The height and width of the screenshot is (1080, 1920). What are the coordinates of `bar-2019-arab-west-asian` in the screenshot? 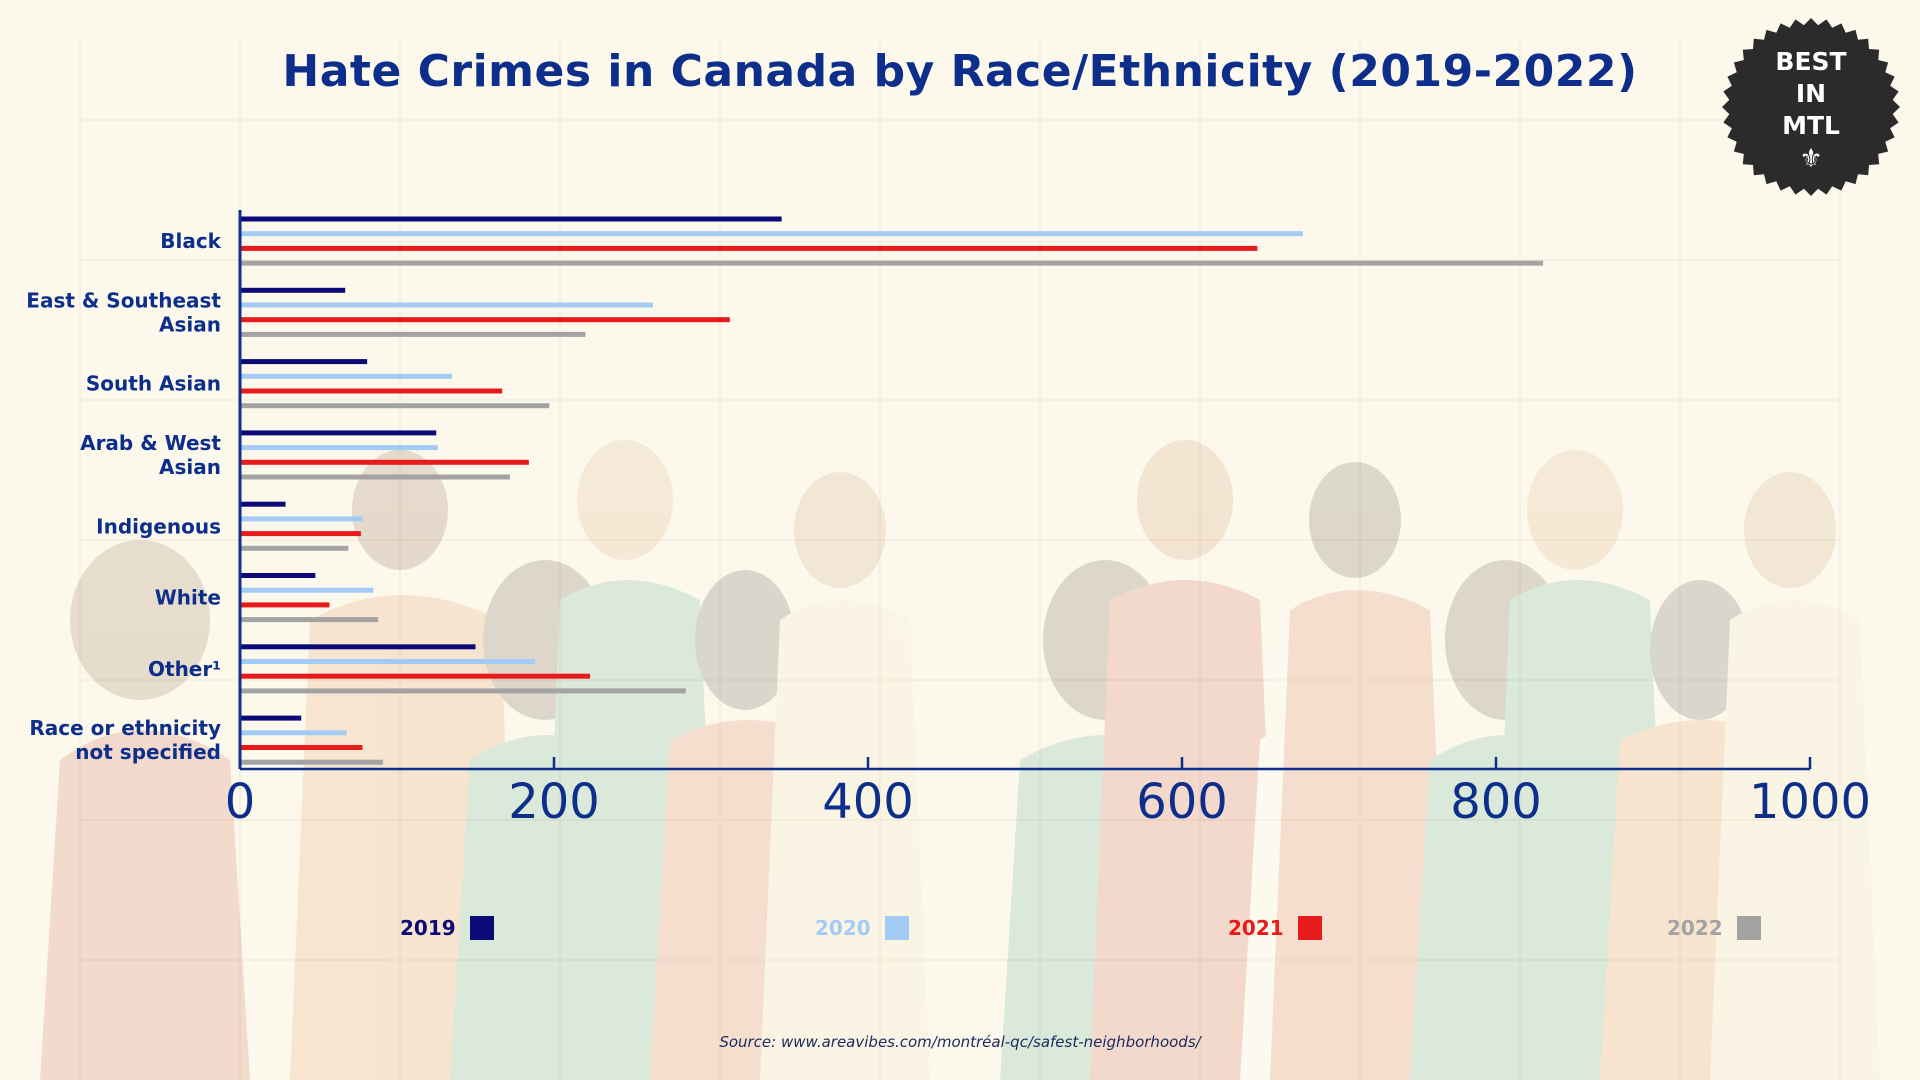 It's located at (338, 433).